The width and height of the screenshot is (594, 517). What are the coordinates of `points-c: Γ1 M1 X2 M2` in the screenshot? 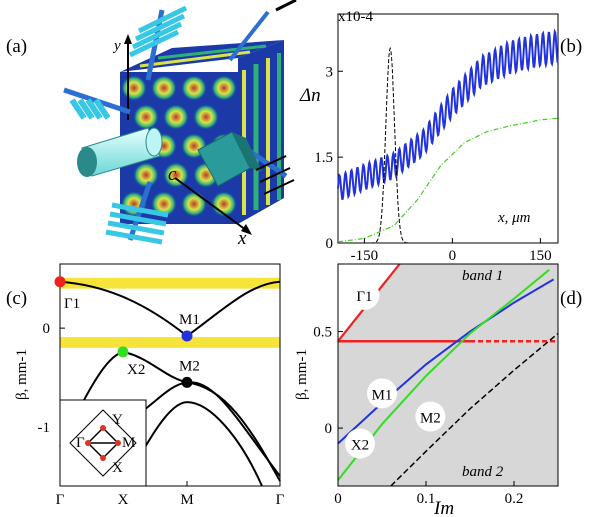 It's located at (127, 332).